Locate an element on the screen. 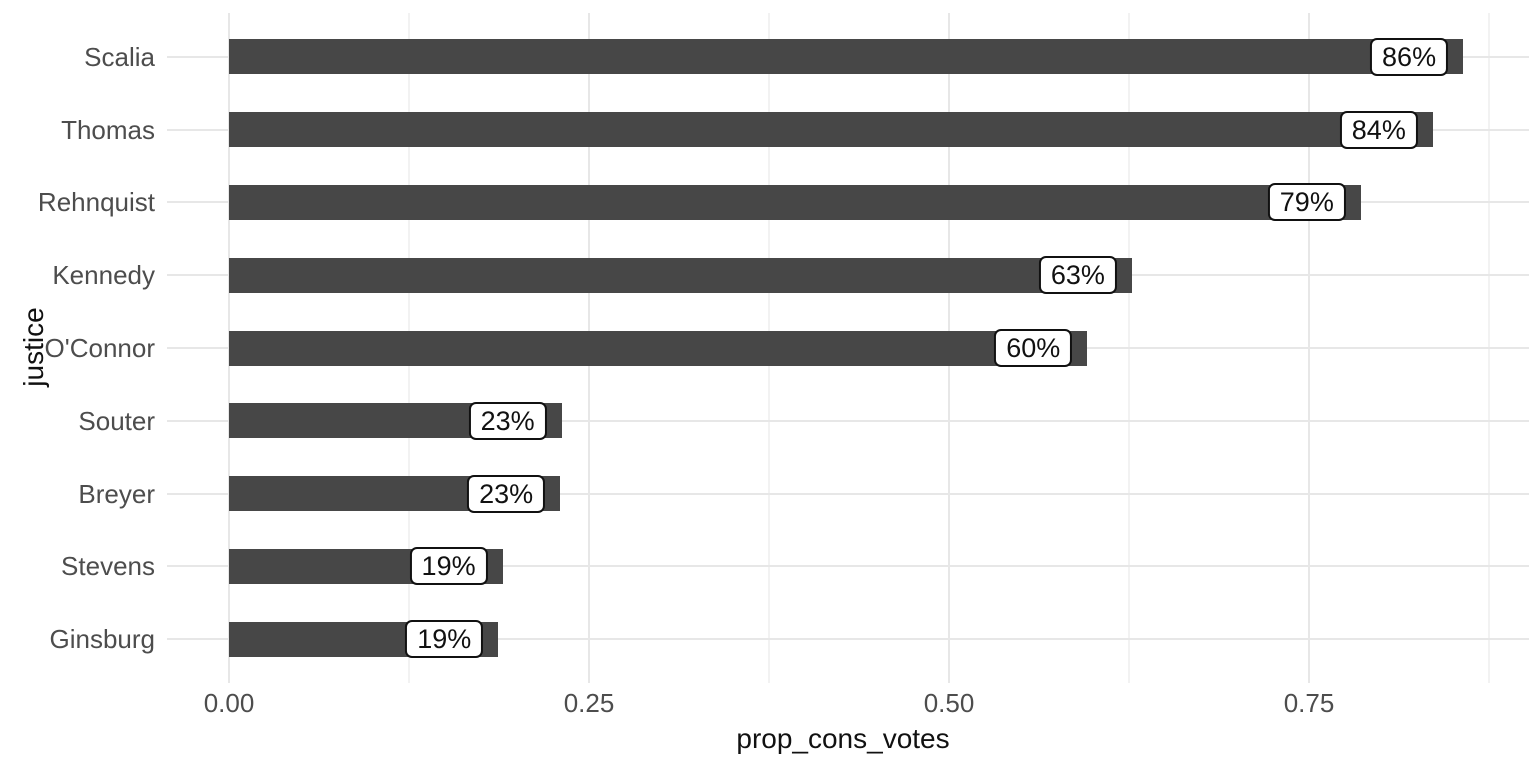  x-axis-title: prop_cons_votes is located at coordinates (843, 738).